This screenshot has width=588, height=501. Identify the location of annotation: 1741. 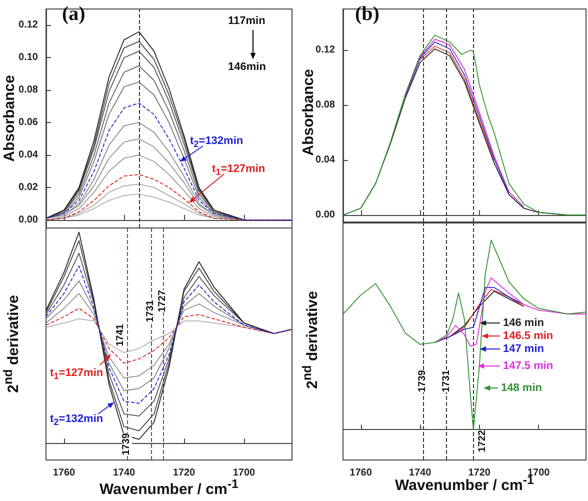
(120, 335).